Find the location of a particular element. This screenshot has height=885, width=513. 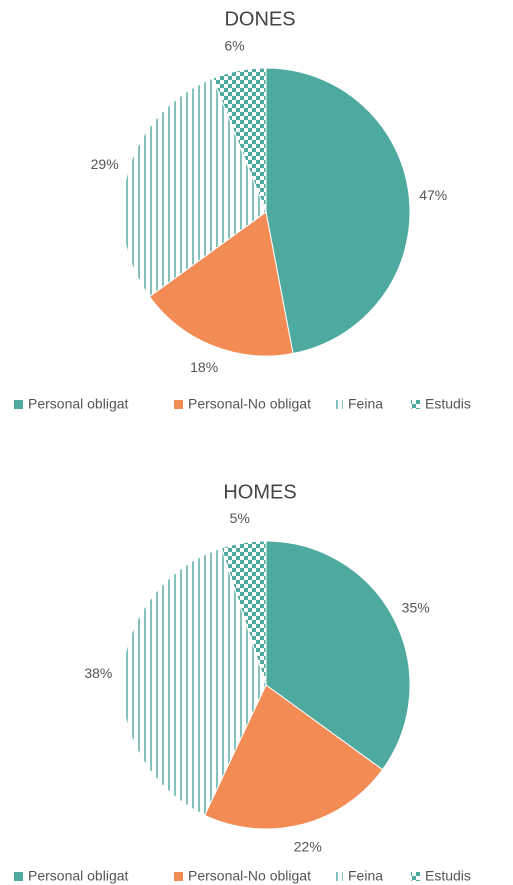

chart-title: HOMES is located at coordinates (259, 492).